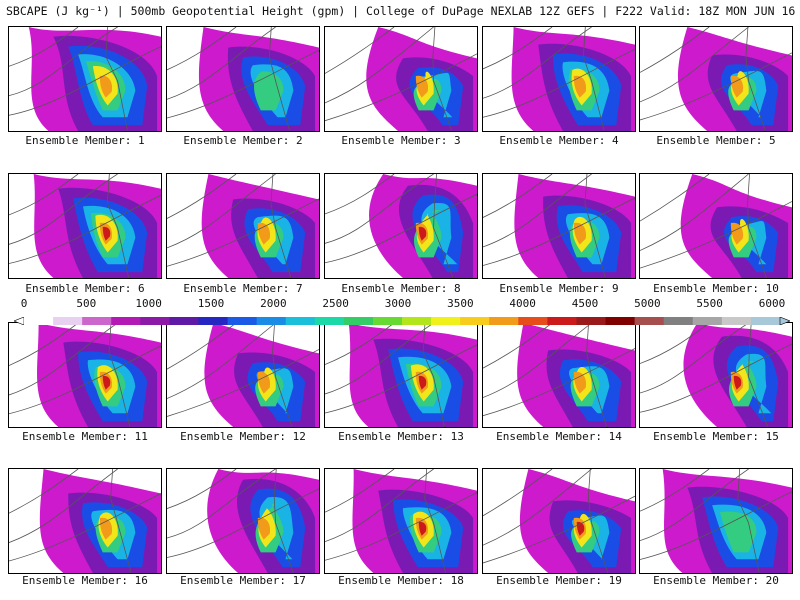 The image size is (800, 600). I want to click on colorbar-tick-label: 2000, so click(273, 303).